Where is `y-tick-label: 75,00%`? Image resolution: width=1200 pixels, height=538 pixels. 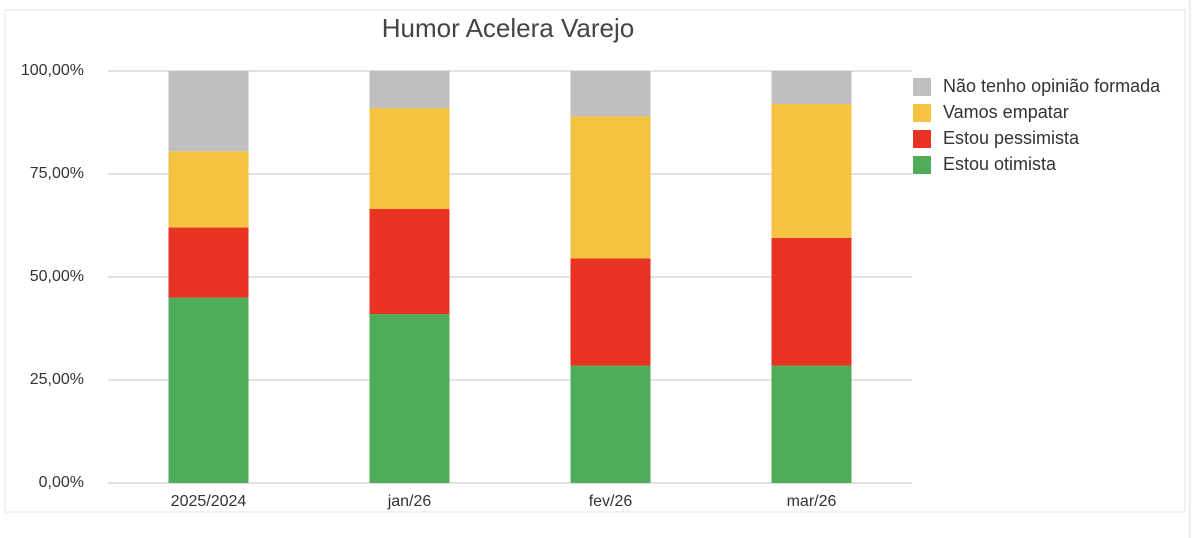 y-tick-label: 75,00% is located at coordinates (57, 173).